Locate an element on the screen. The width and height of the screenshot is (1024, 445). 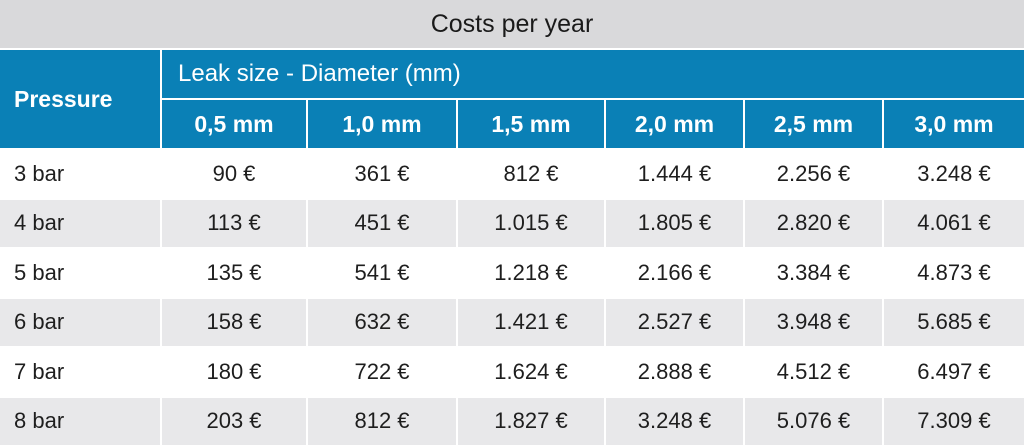
cost-cell: 451 € is located at coordinates (382, 223).